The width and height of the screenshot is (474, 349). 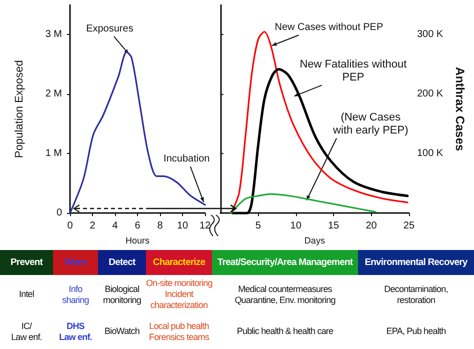 I want to click on category-label: Prevent, so click(x=26, y=262).